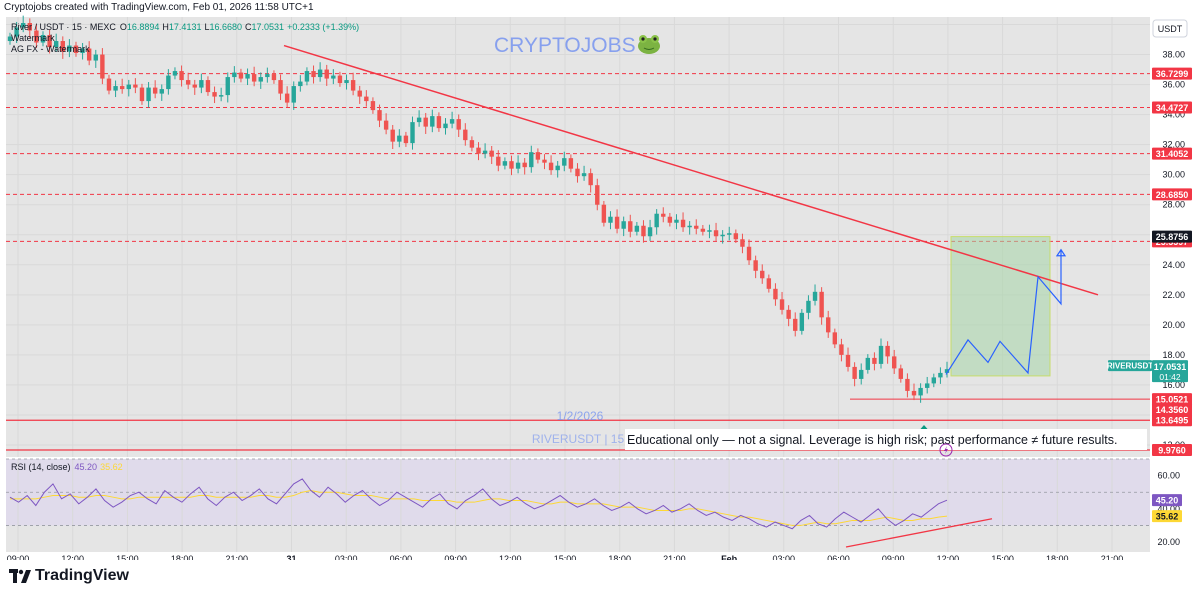  Describe the element at coordinates (946, 450) in the screenshot. I see `lightning-icon` at that location.